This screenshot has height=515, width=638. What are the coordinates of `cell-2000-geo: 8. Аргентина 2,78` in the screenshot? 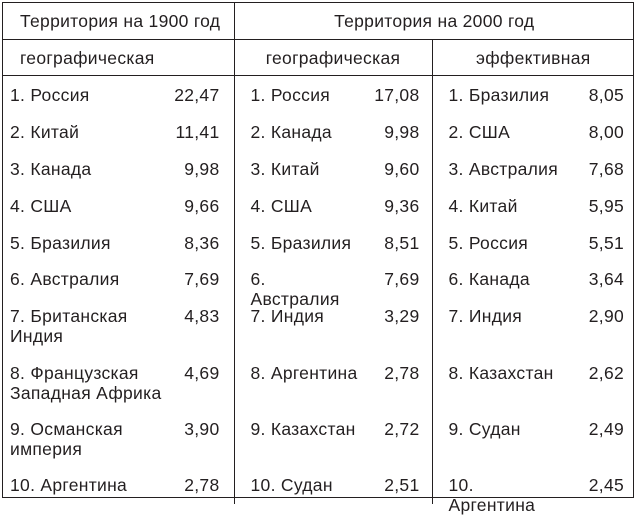 It's located at (332, 382).